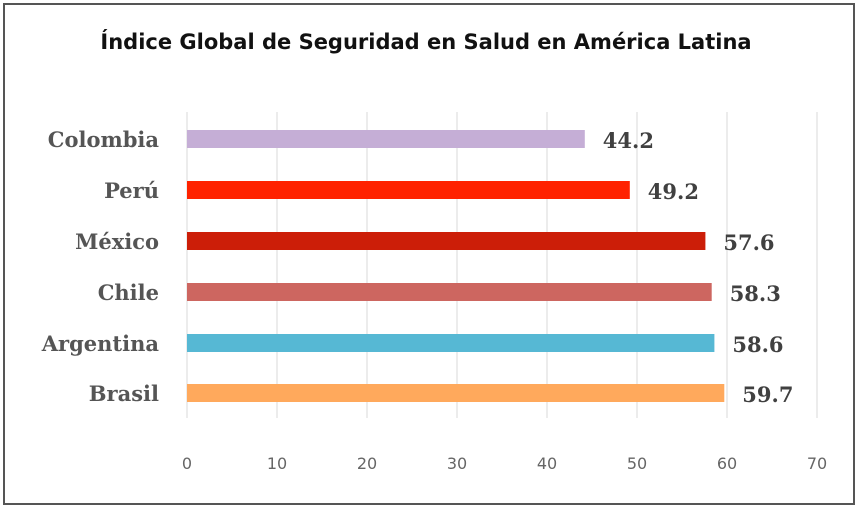 The image size is (862, 510). What do you see at coordinates (748, 242) in the screenshot?
I see `data-label: 57.6` at bounding box center [748, 242].